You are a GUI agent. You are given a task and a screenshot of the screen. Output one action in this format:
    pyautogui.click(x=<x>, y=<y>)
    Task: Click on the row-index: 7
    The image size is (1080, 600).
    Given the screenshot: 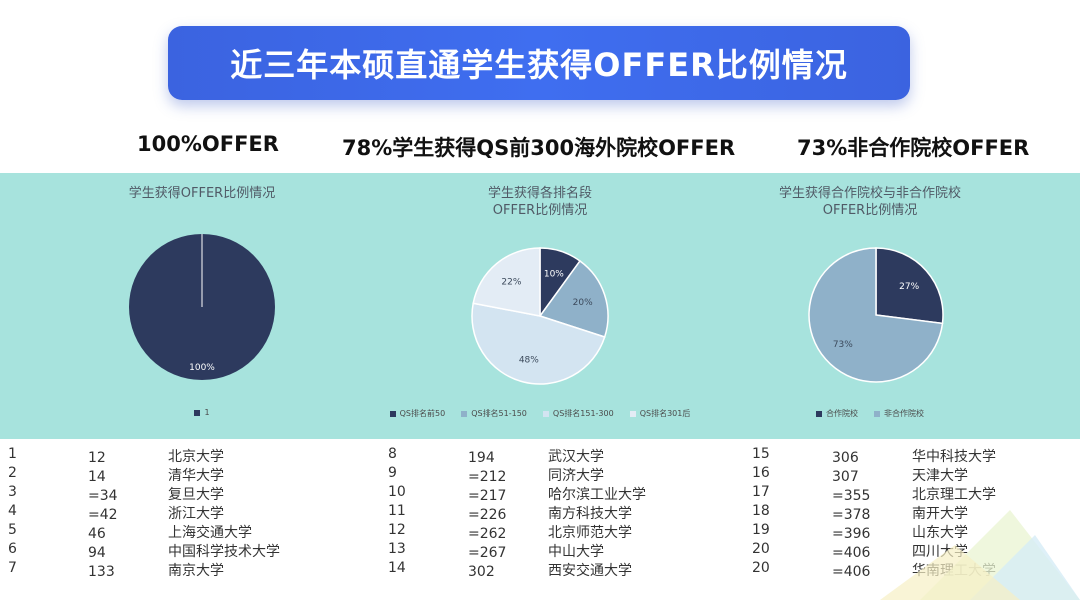 What is the action you would take?
    pyautogui.click(x=12, y=568)
    